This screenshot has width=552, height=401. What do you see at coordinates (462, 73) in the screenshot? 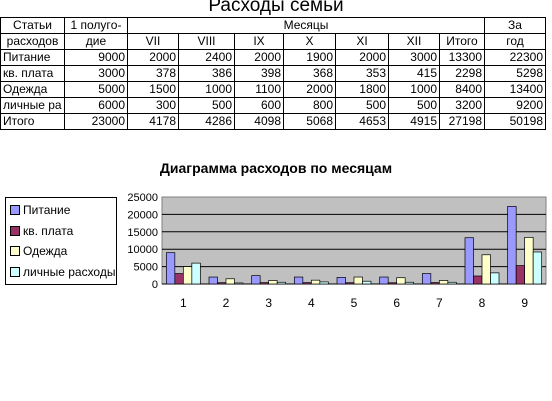
I see `total-value: 2298` at bounding box center [462, 73].